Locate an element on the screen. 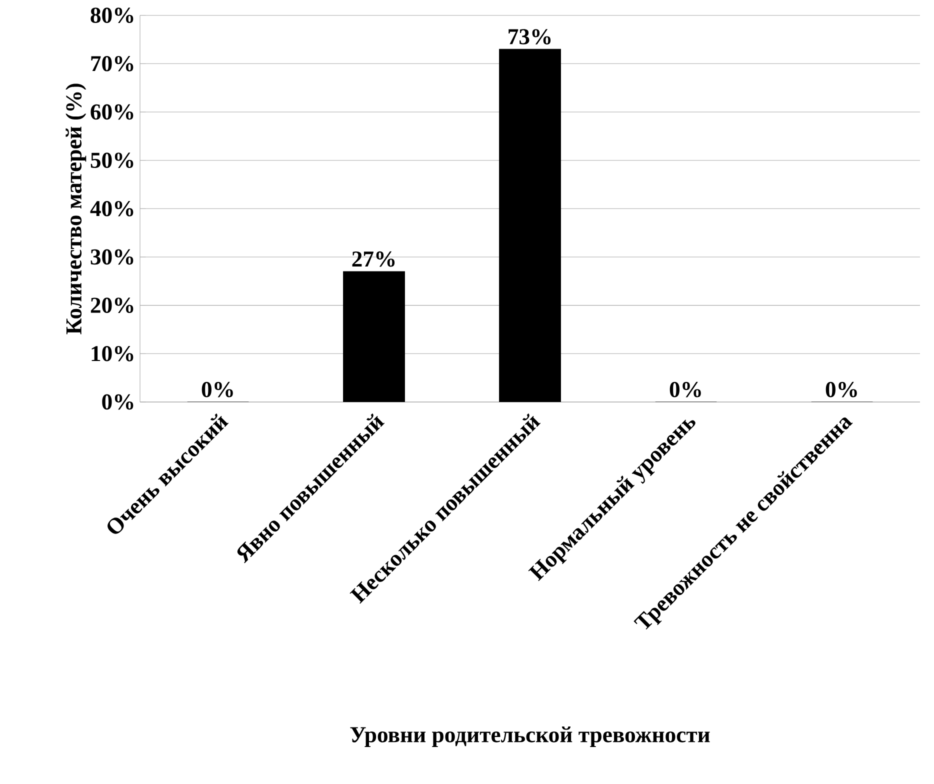 The width and height of the screenshot is (934, 784). y-tick-label: 10% is located at coordinates (113, 354).